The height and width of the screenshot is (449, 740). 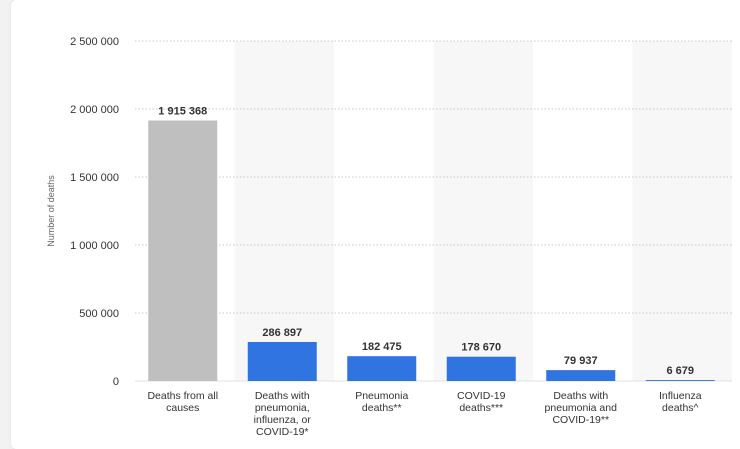 What do you see at coordinates (182, 396) in the screenshot?
I see `category-label-line: Deaths from all` at bounding box center [182, 396].